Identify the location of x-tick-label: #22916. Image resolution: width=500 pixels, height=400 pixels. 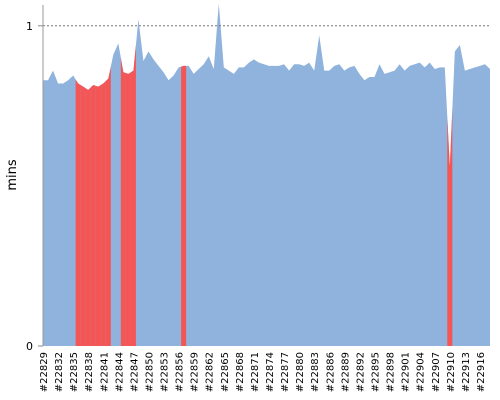
(481, 372).